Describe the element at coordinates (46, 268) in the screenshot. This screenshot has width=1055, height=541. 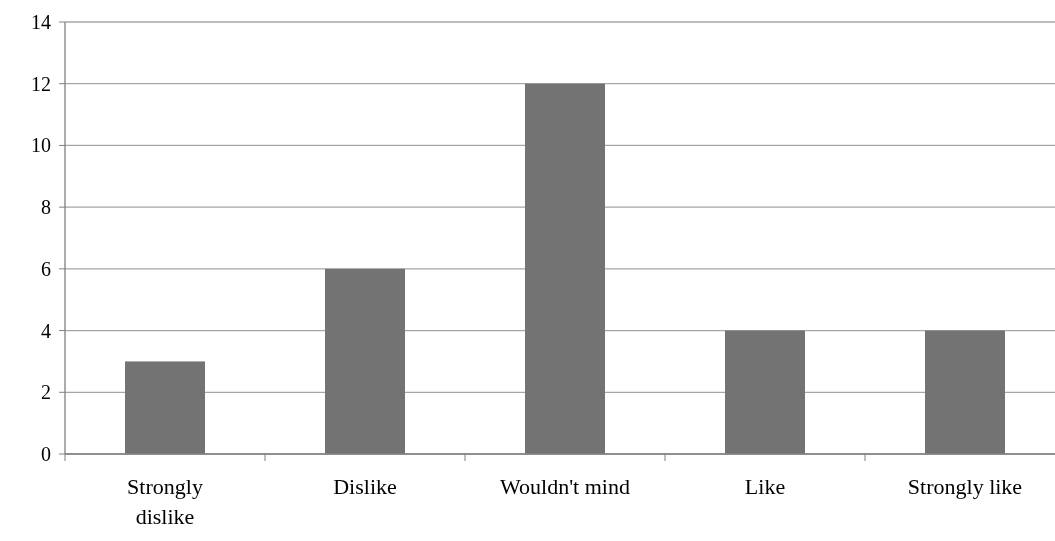
I see `y-tick-label: 6` at that location.